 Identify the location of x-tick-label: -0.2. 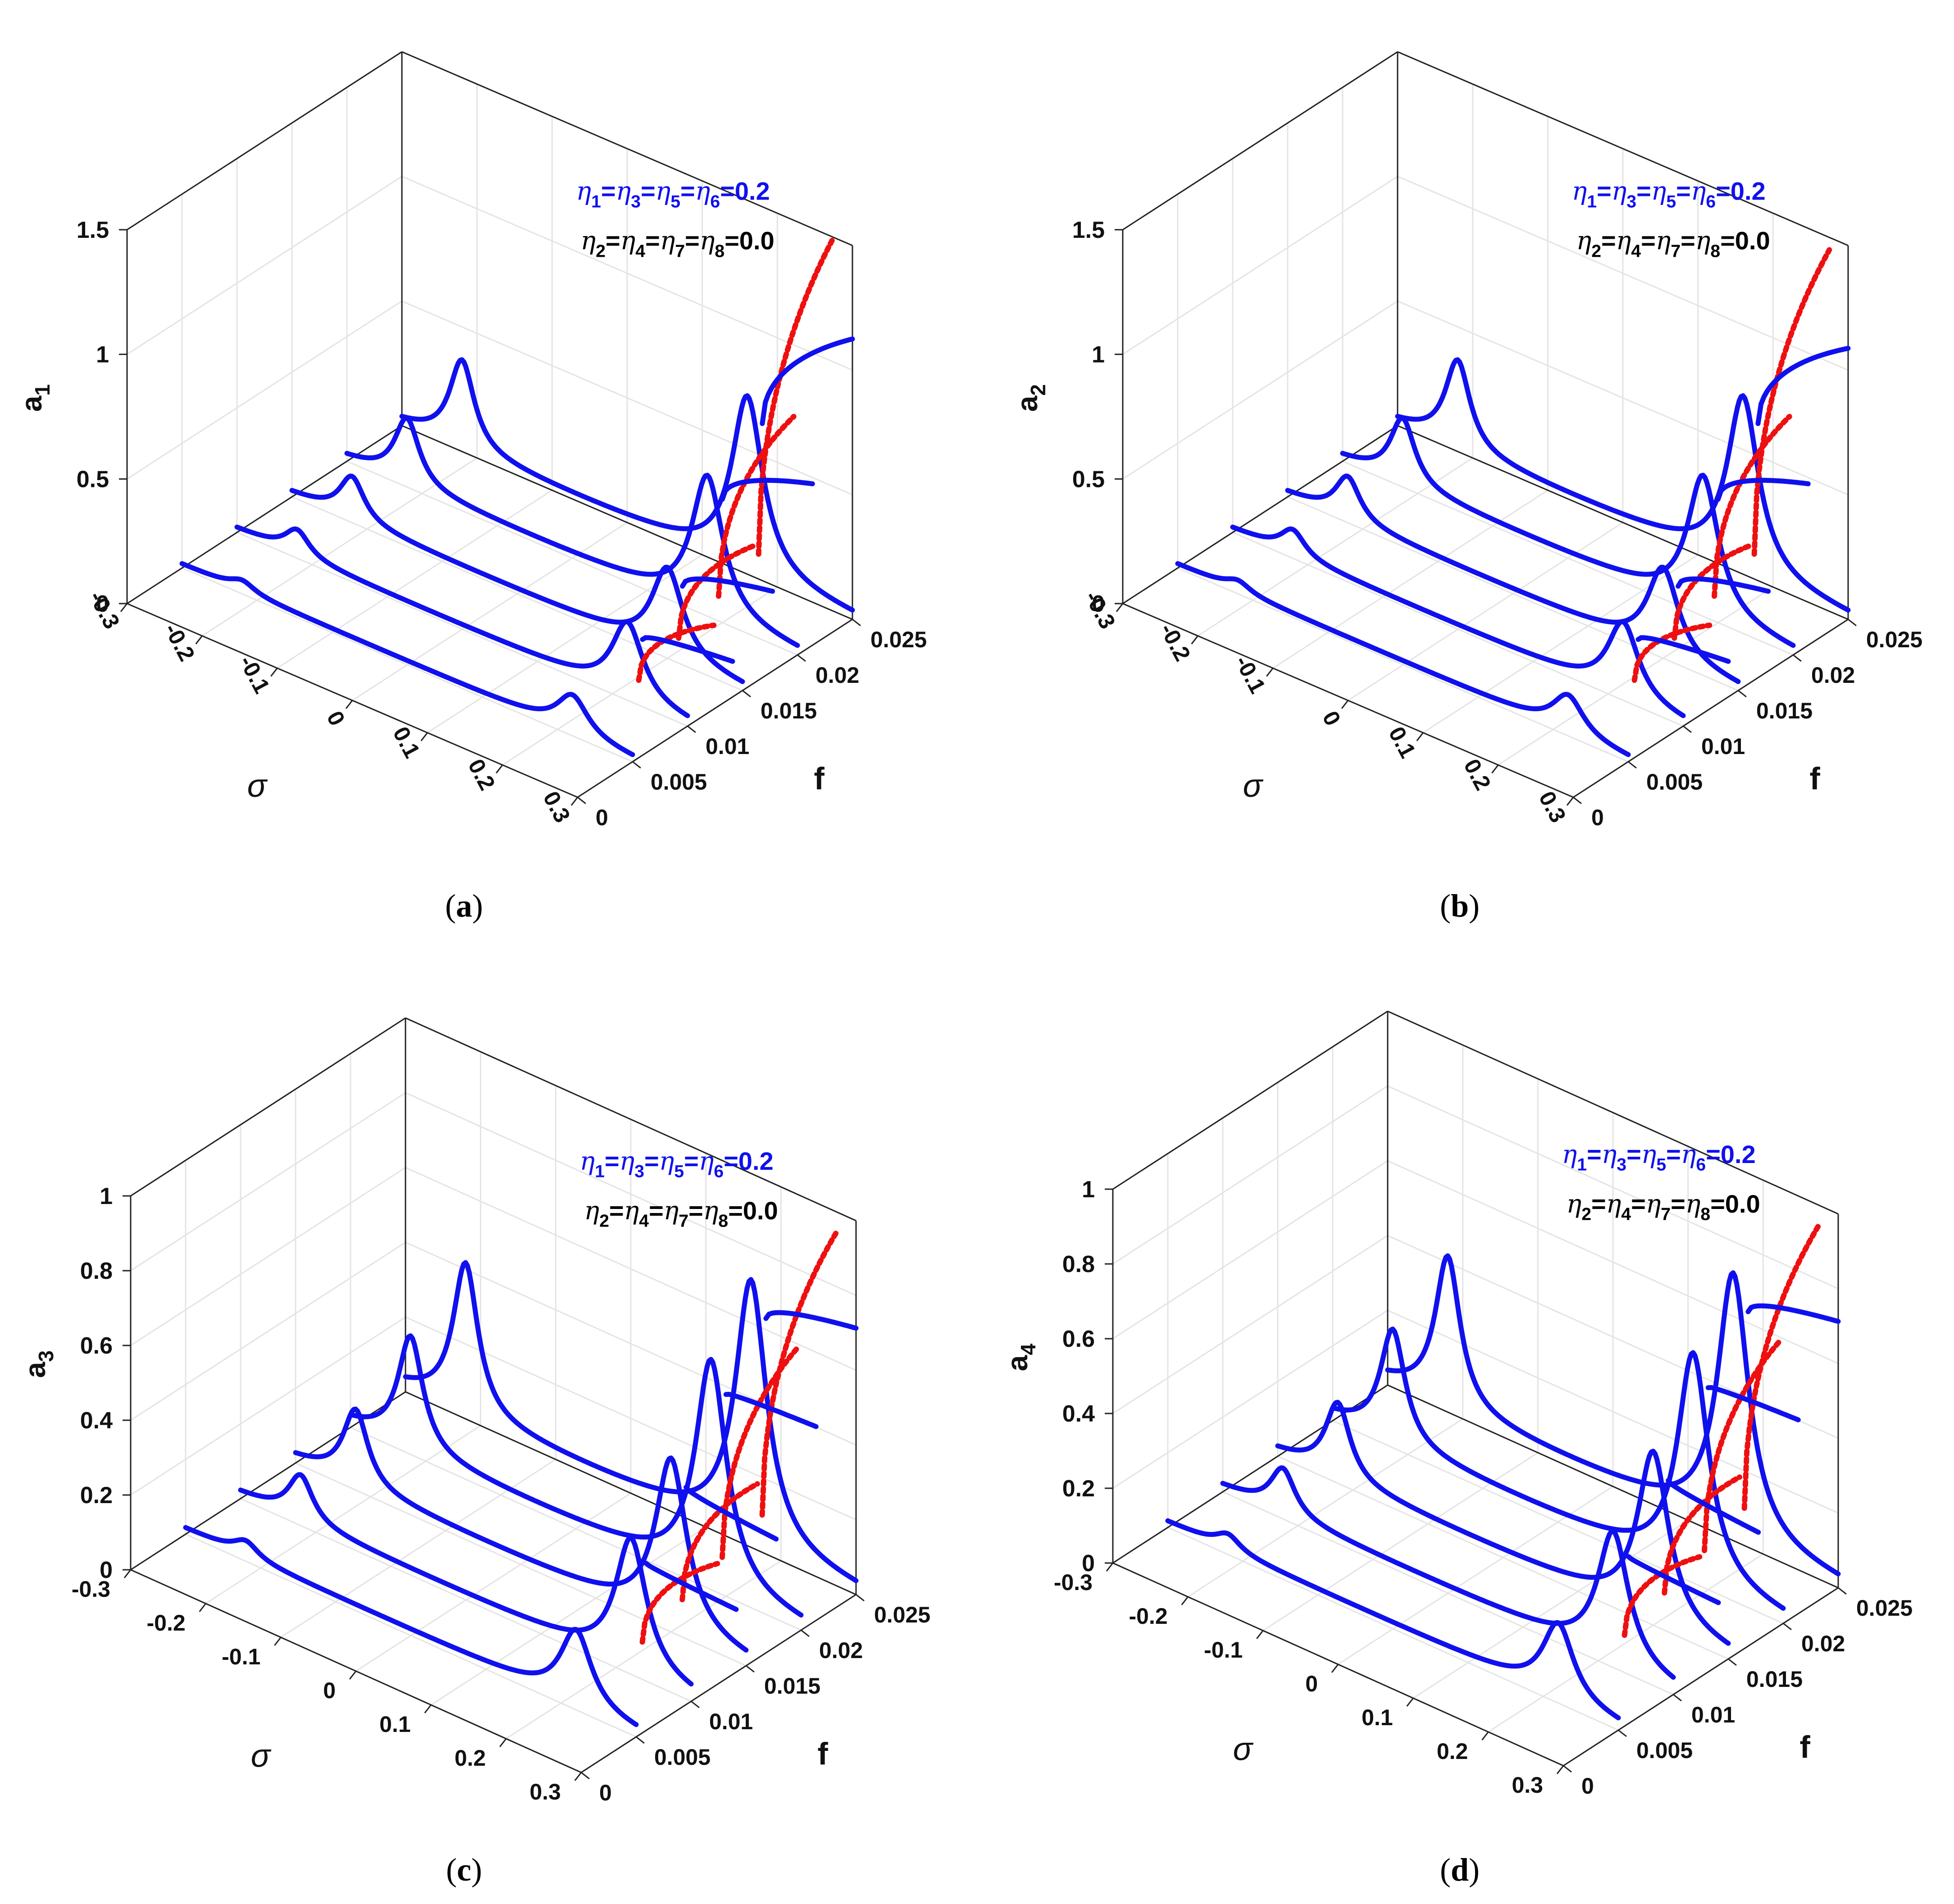
(1175, 642).